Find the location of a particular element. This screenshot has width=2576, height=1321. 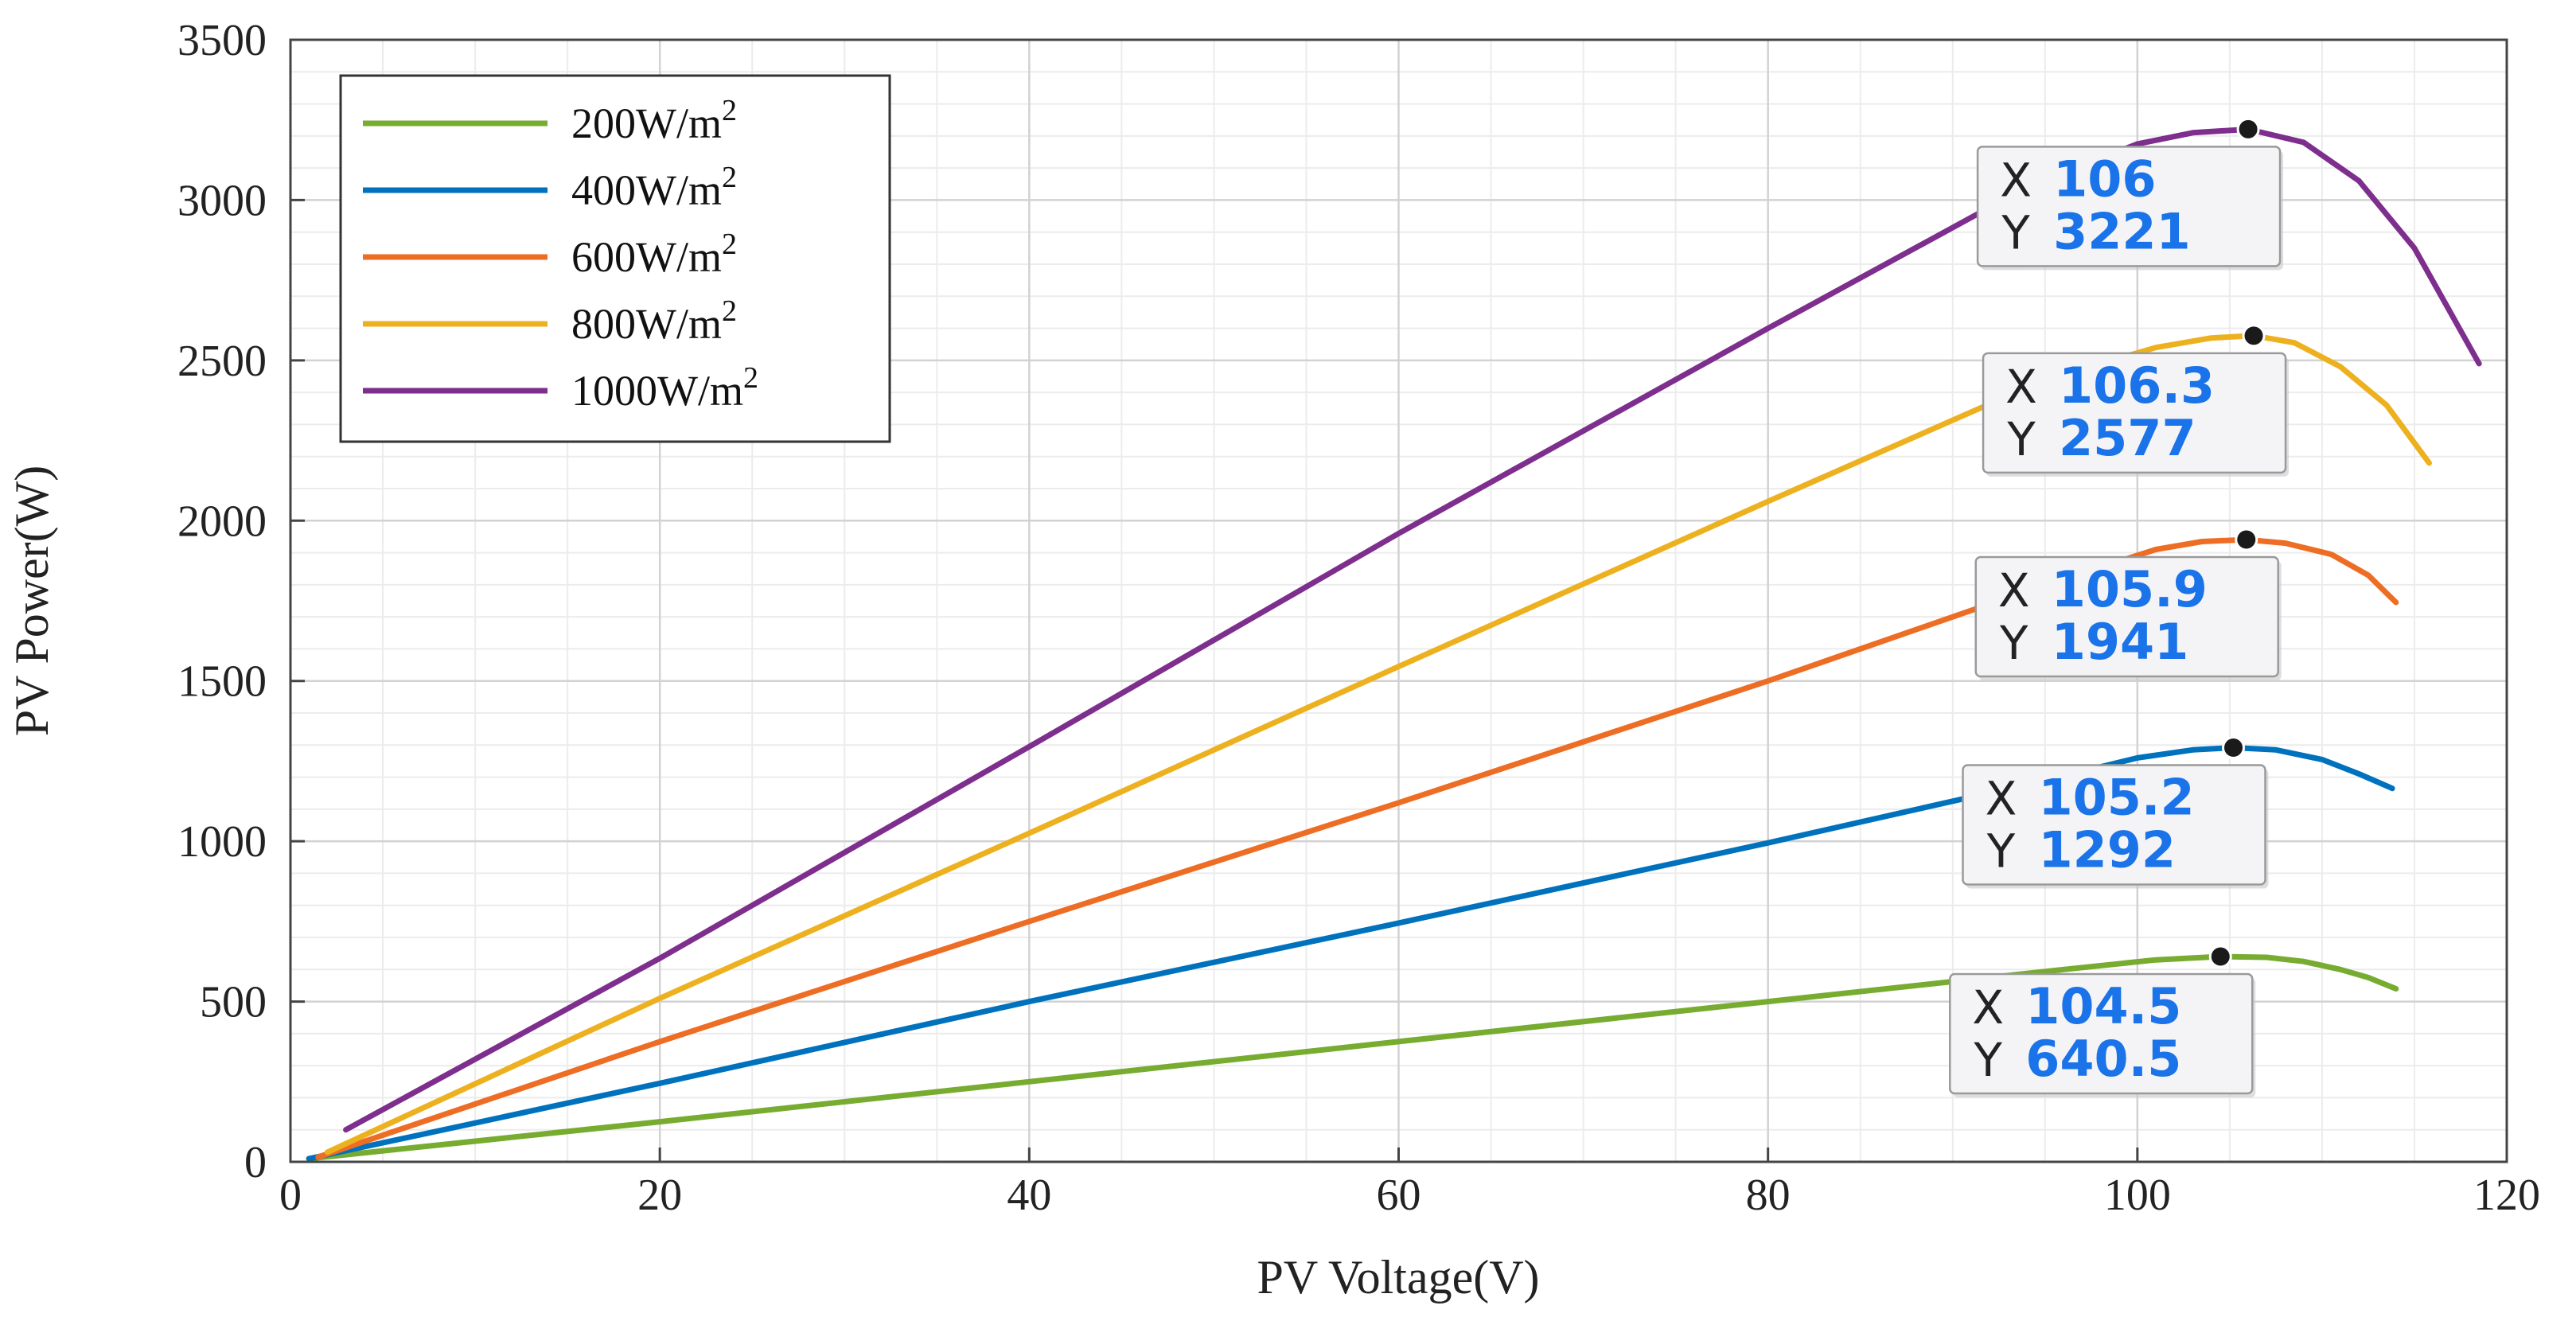

x-tick-label: 20 is located at coordinates (659, 1195).